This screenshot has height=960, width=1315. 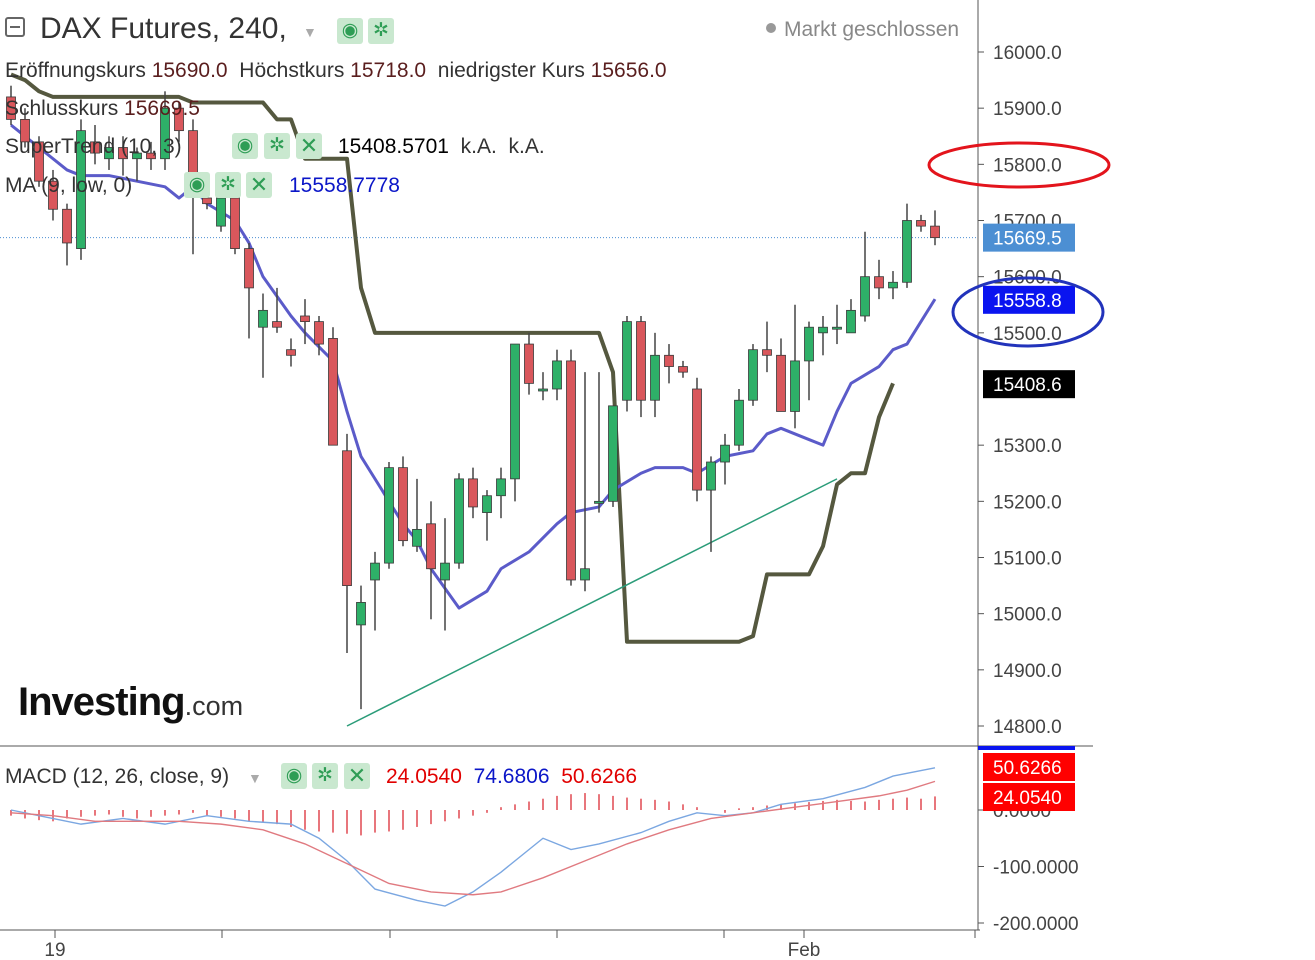 I want to click on macd-legend-label: MACD (12, 26, close, 9), so click(x=117, y=776).